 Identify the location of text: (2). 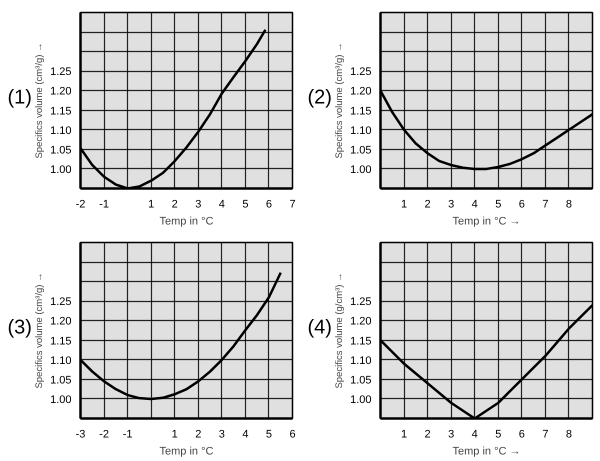
(320, 97).